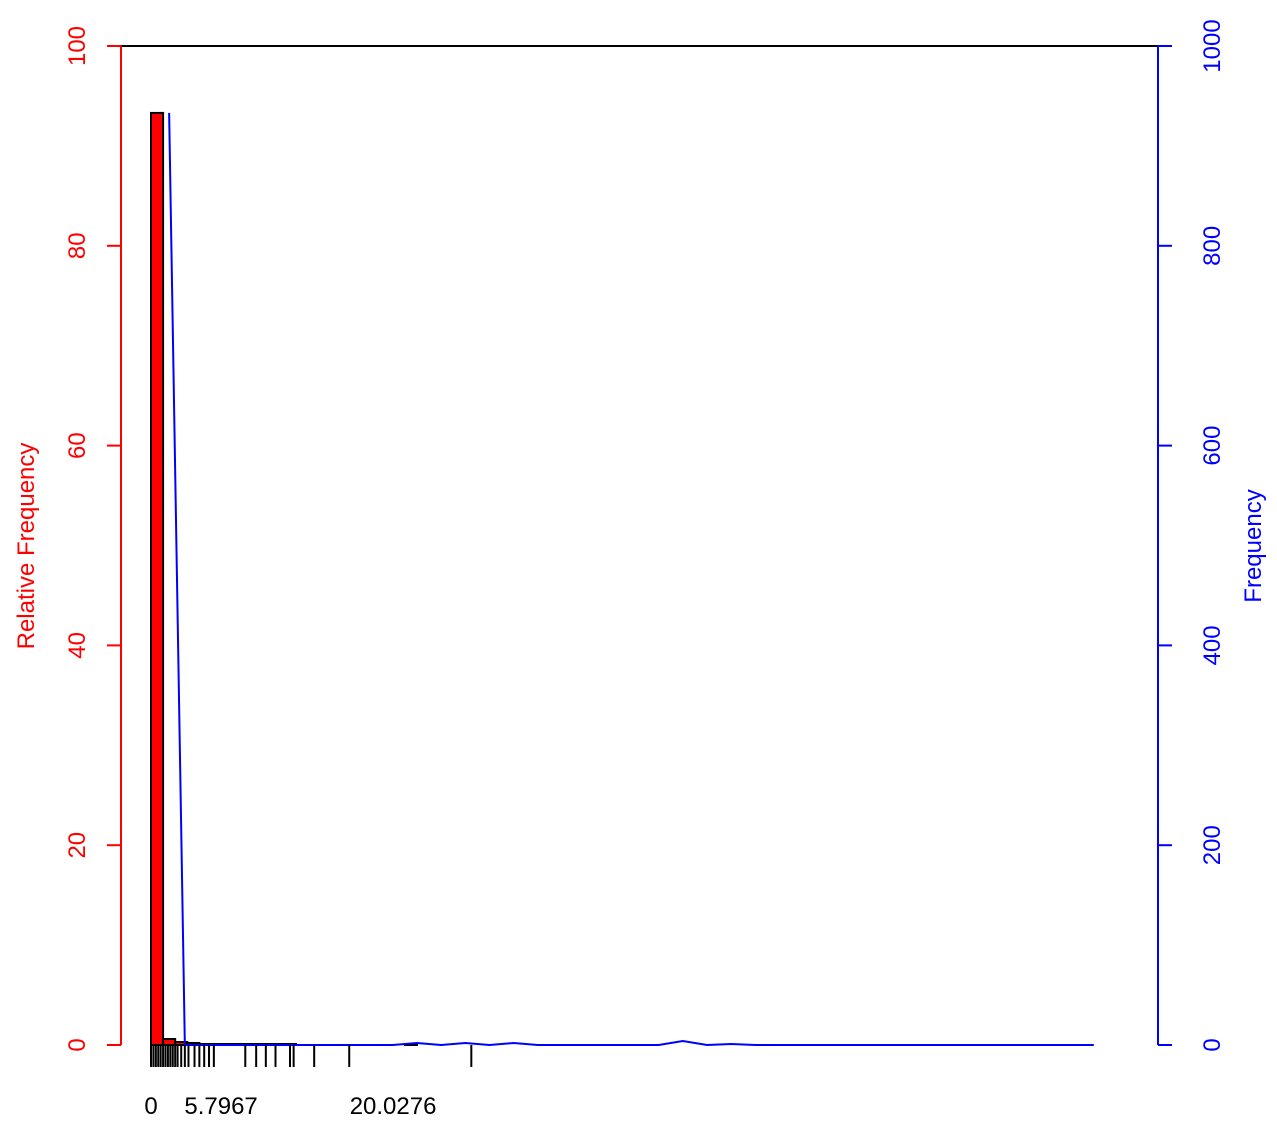  Describe the element at coordinates (1253, 545) in the screenshot. I see `right-axis-title: Frequency` at that location.